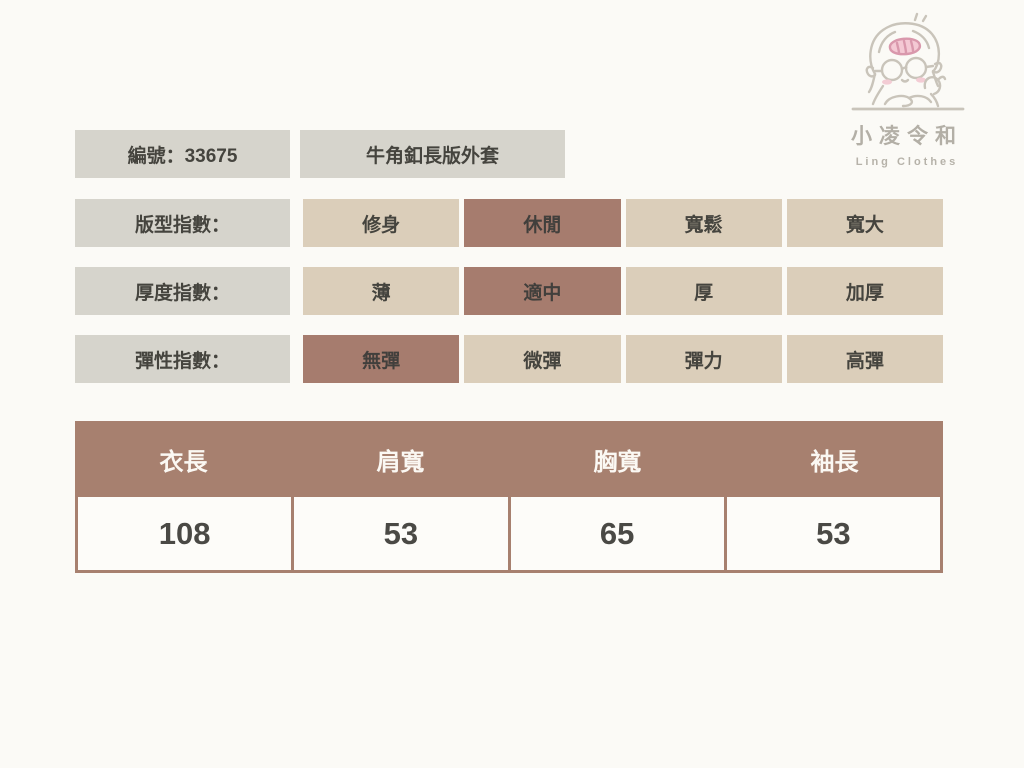 This screenshot has width=1024, height=768. I want to click on option-cell: 無彈, so click(381, 359).